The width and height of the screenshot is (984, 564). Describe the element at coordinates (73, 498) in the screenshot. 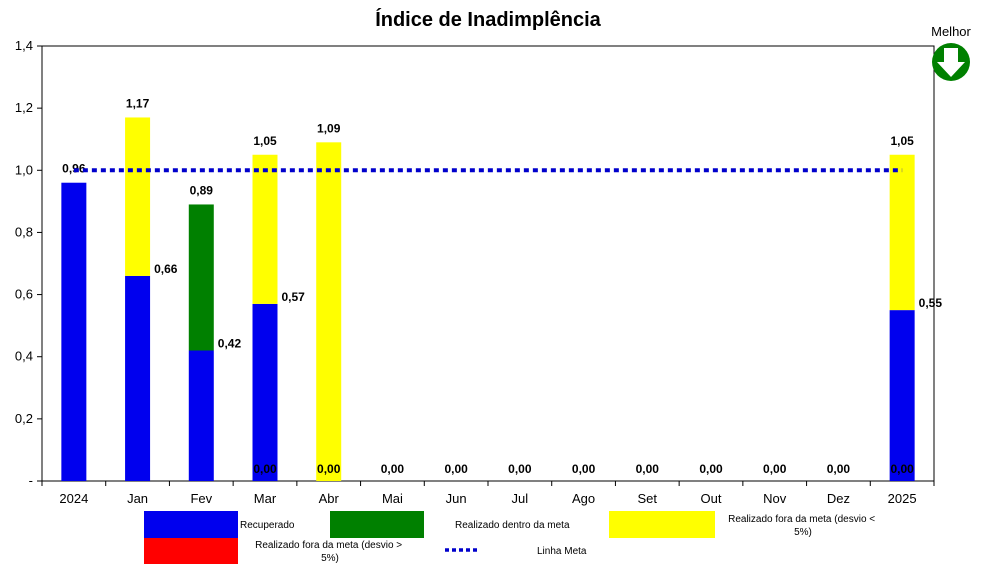

I see `x-tick-label: 2024` at that location.